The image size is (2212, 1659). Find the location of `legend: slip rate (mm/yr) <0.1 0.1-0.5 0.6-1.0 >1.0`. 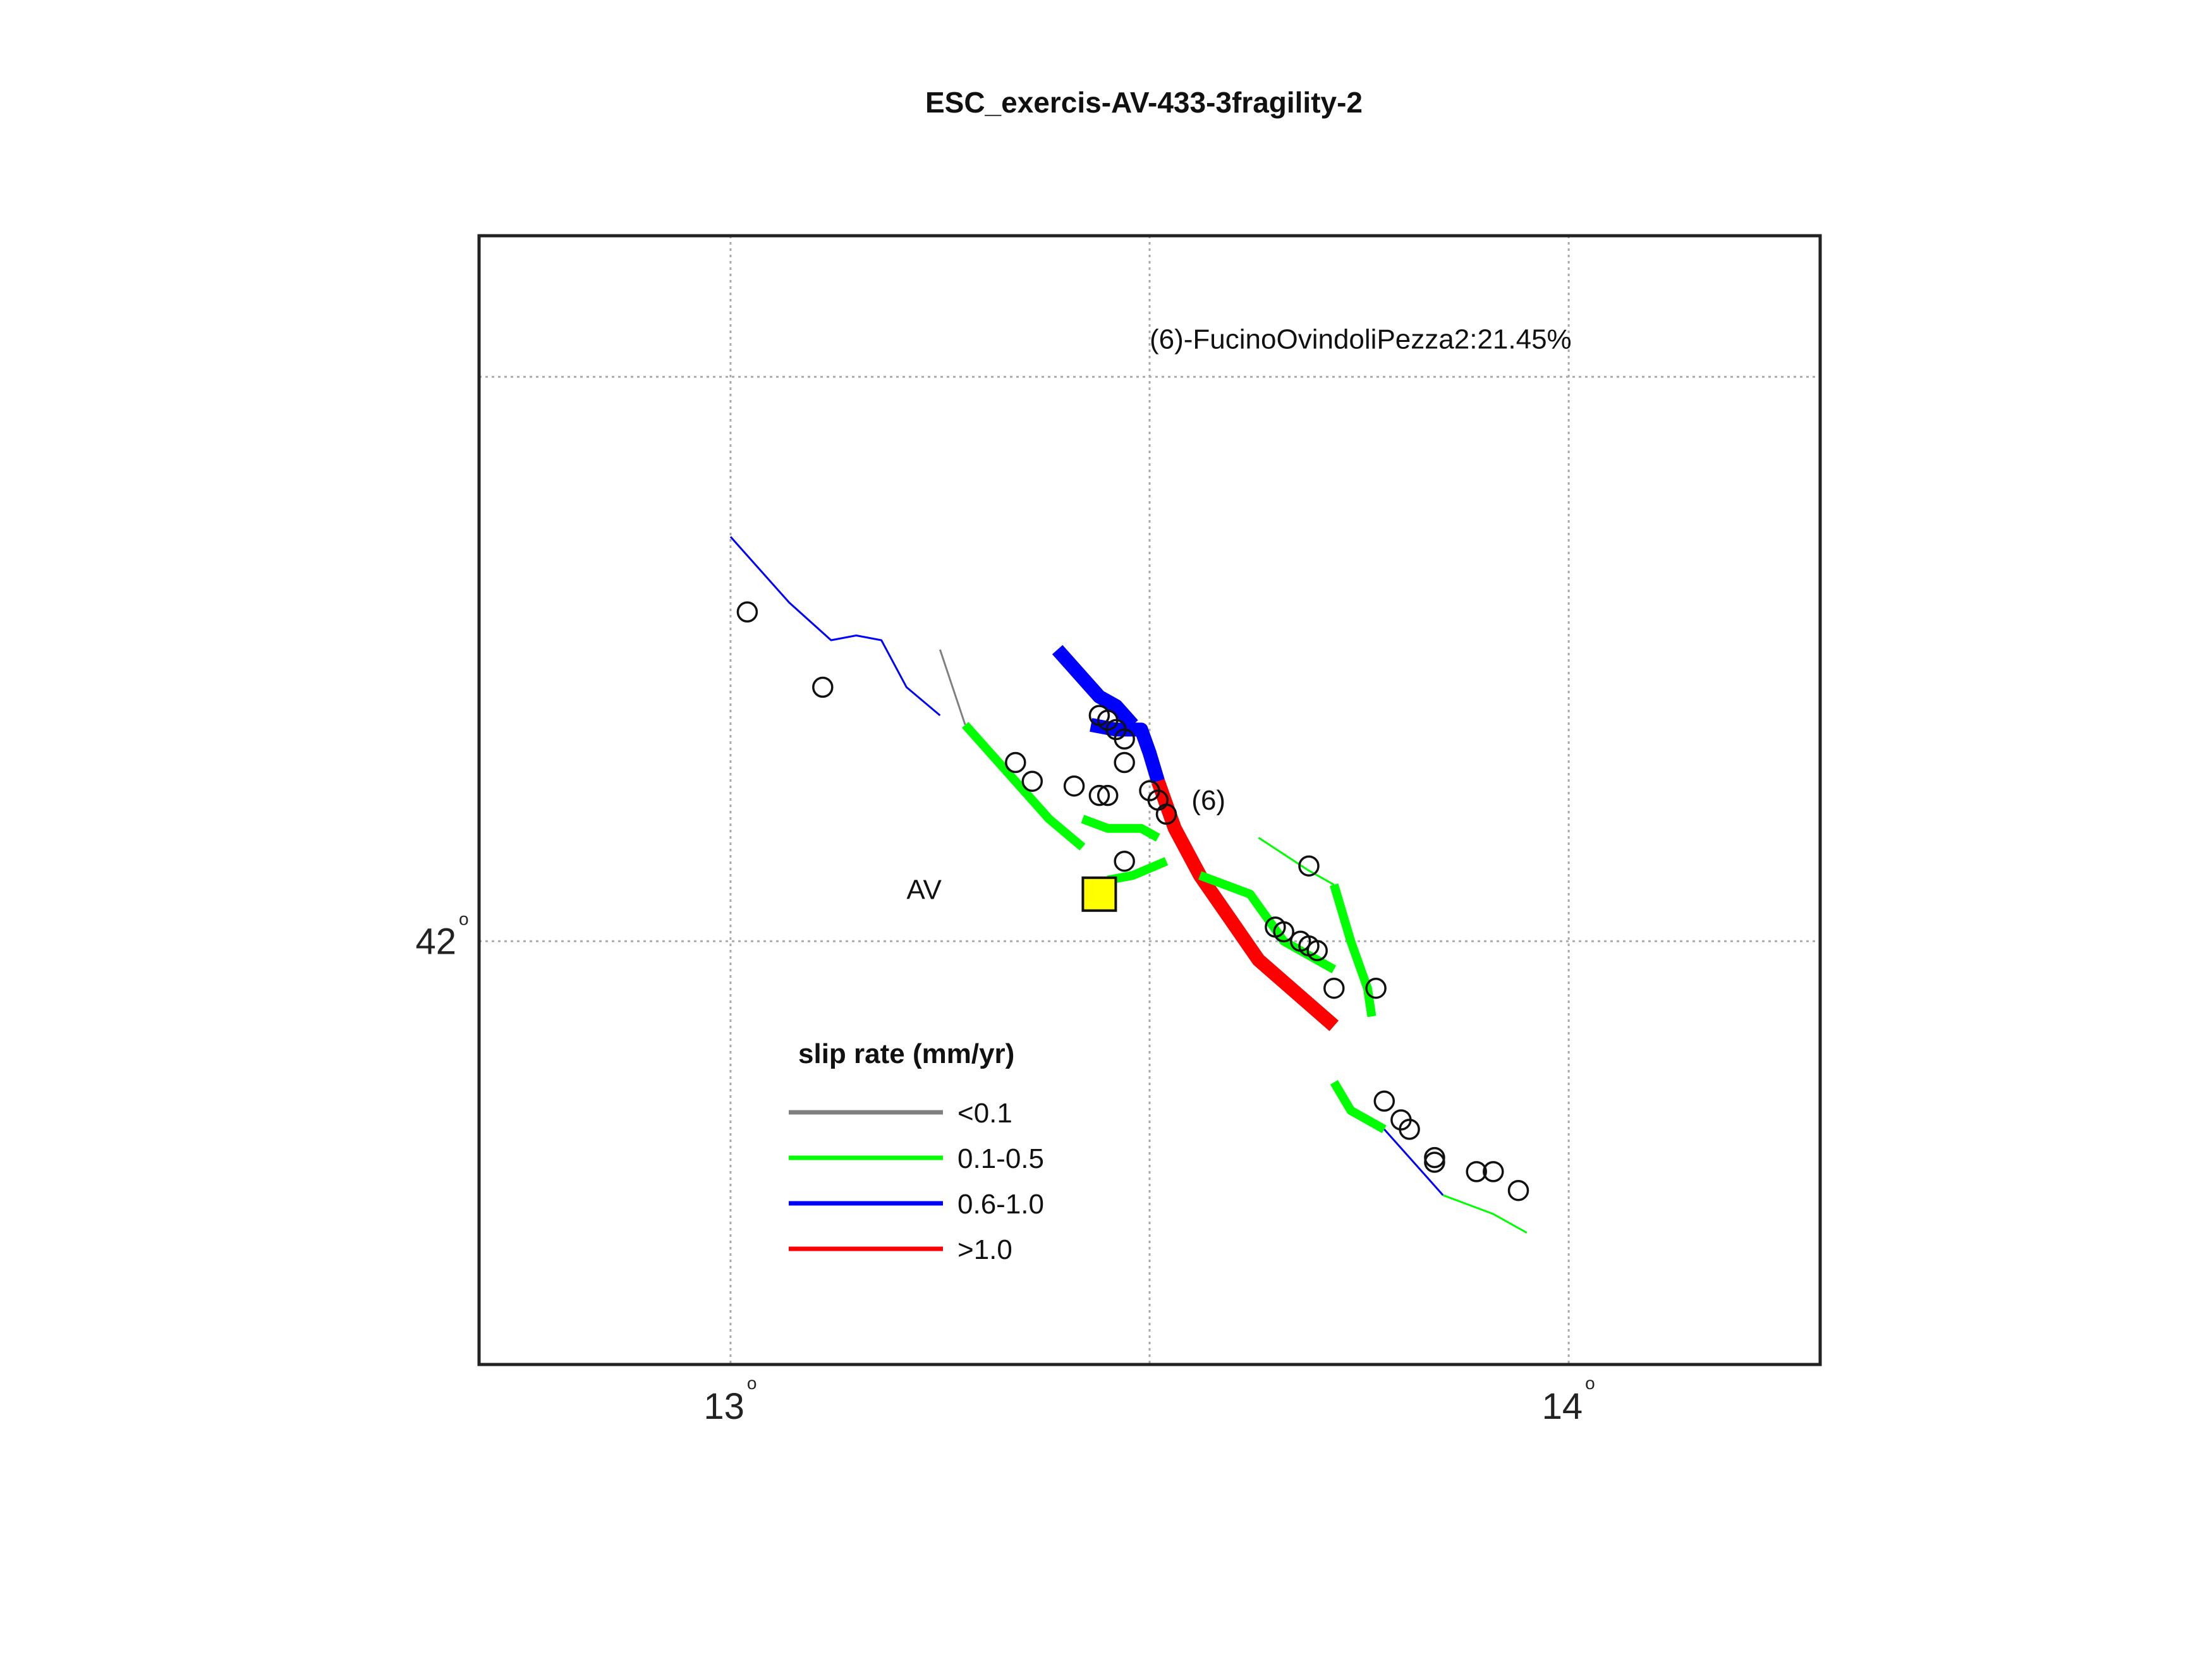

legend: slip rate (mm/yr) <0.1 0.1-0.5 0.6-1.0 >1.0 is located at coordinates (916, 1151).